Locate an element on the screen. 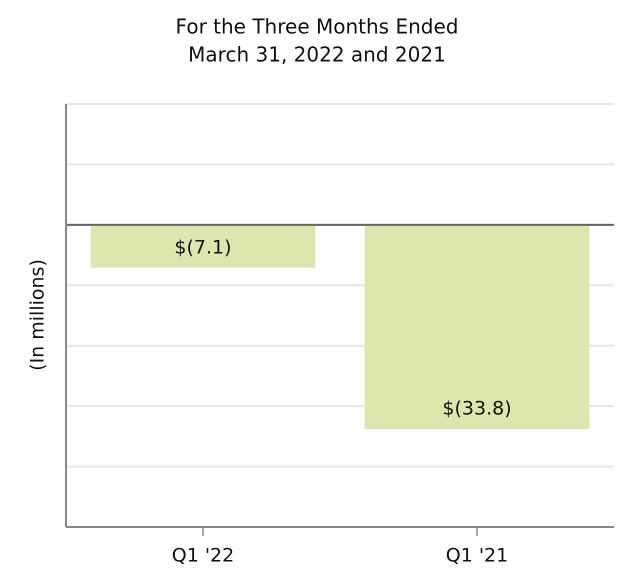 The width and height of the screenshot is (634, 586). chart-title: March 31, 2022 and 2021 is located at coordinates (317, 55).